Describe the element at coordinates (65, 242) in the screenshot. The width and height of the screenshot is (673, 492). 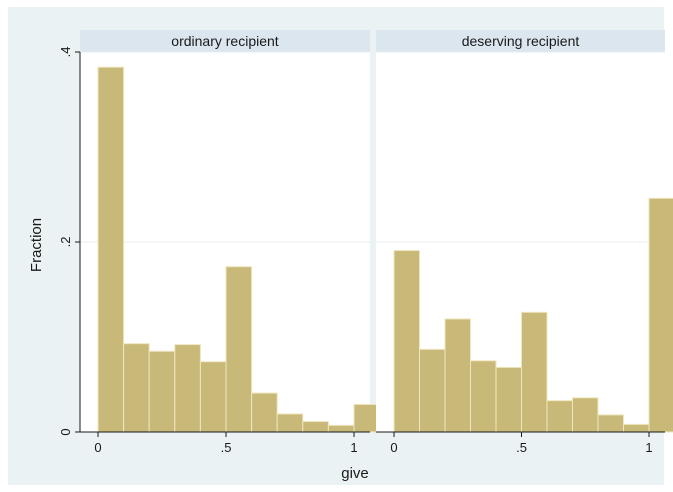
I see `y-tick-label: .2` at that location.